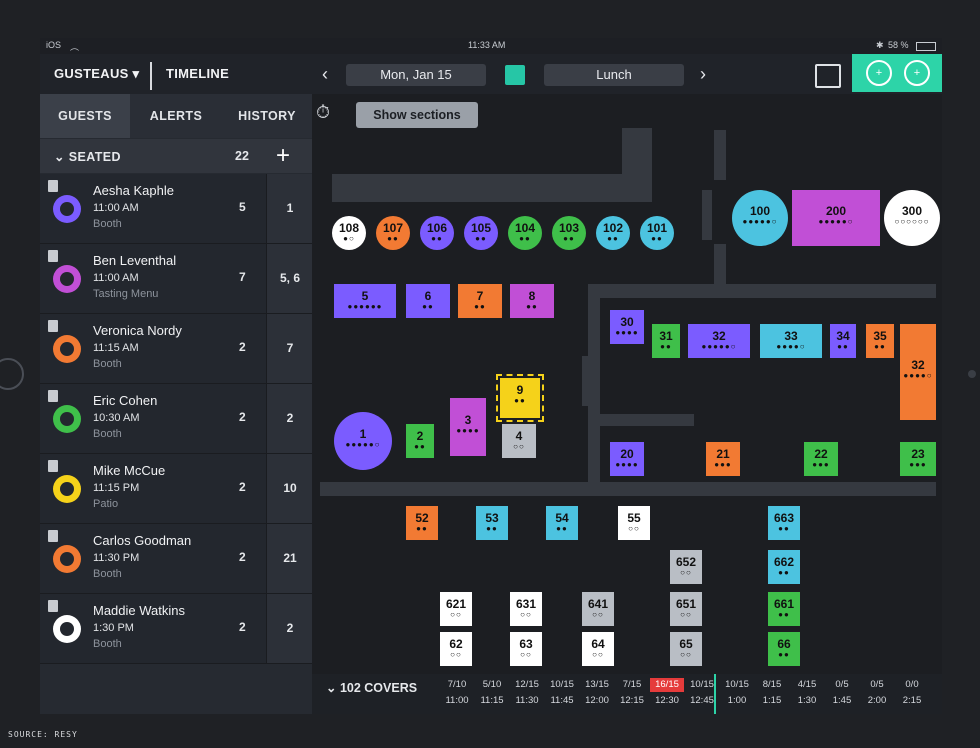 Image resolution: width=980 pixels, height=748 pixels. I want to click on table-31: 31 ●●, so click(666, 341).